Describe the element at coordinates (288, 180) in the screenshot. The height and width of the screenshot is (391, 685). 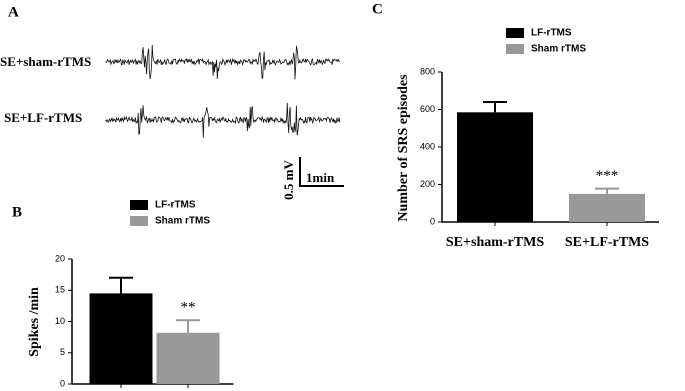
I see `scale-label: 0.5 mV` at that location.